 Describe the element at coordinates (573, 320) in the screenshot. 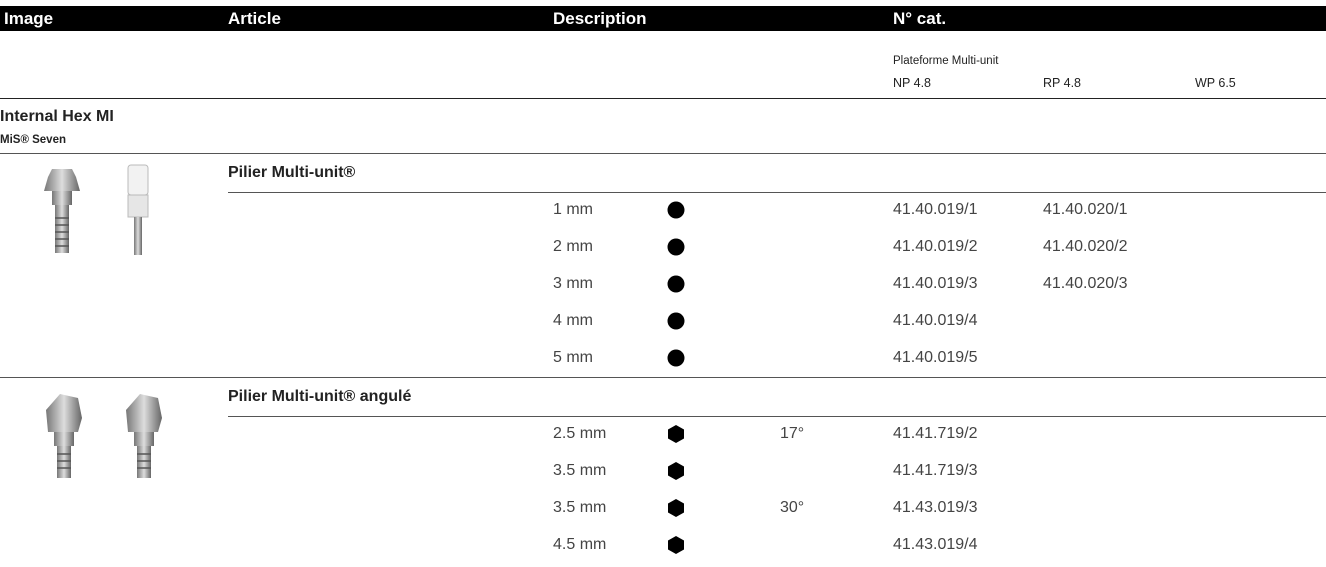

I see `height: 4 mm` at that location.